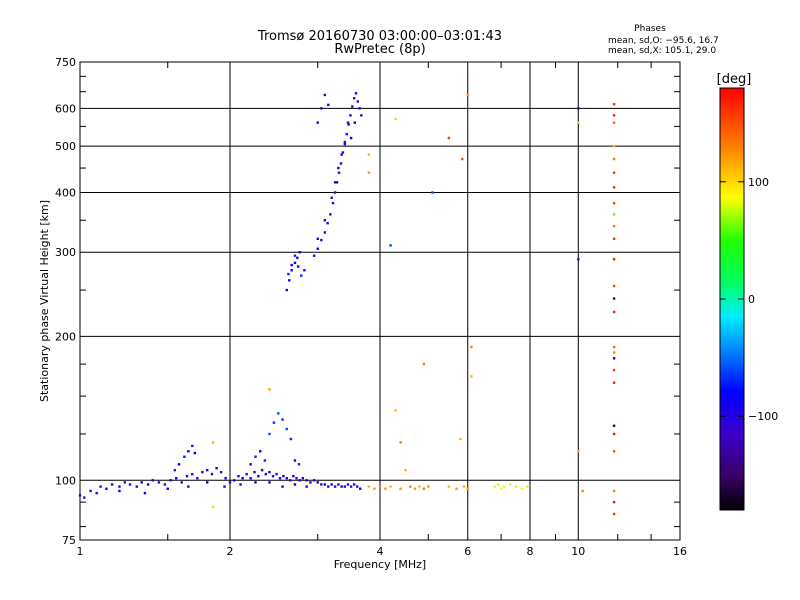 The image size is (800, 600). What do you see at coordinates (65, 336) in the screenshot?
I see `y-tick-label: 200` at bounding box center [65, 336].